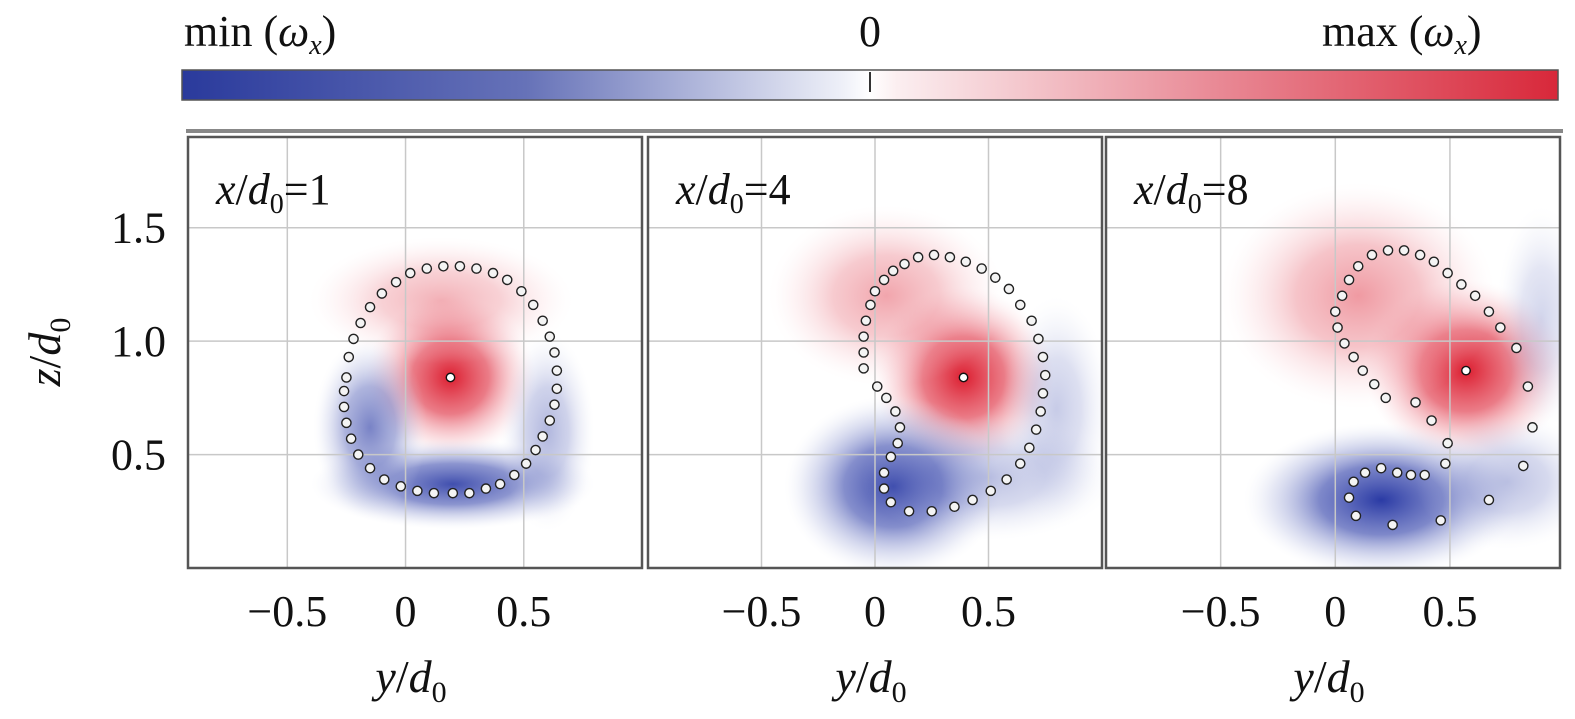 The image size is (1575, 719). What do you see at coordinates (138, 228) in the screenshot?
I see `y-tick-label: 1.5` at bounding box center [138, 228].